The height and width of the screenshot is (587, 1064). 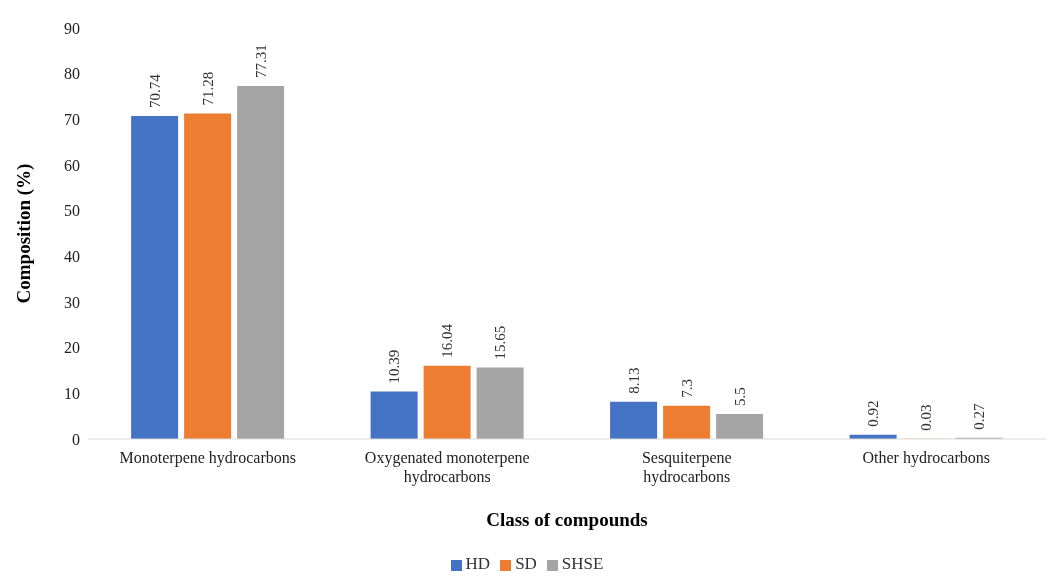 What do you see at coordinates (633, 380) in the screenshot?
I see `data-label: 8.13` at bounding box center [633, 380].